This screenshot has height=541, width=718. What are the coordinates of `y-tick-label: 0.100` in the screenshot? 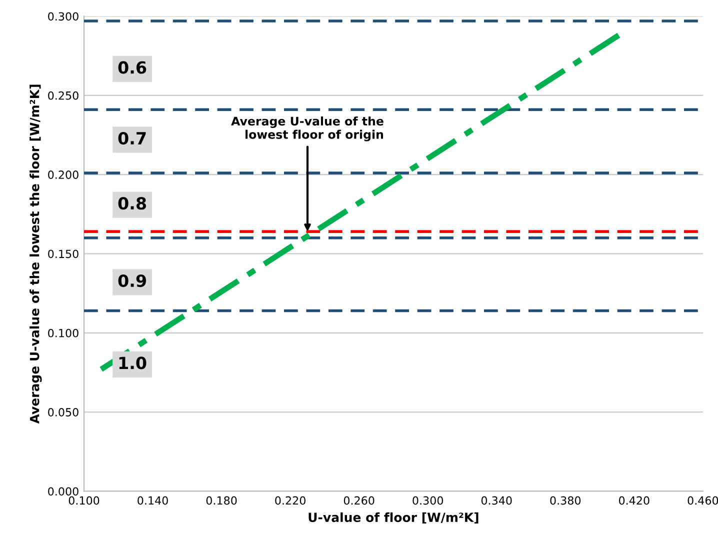 It's located at (63, 333).